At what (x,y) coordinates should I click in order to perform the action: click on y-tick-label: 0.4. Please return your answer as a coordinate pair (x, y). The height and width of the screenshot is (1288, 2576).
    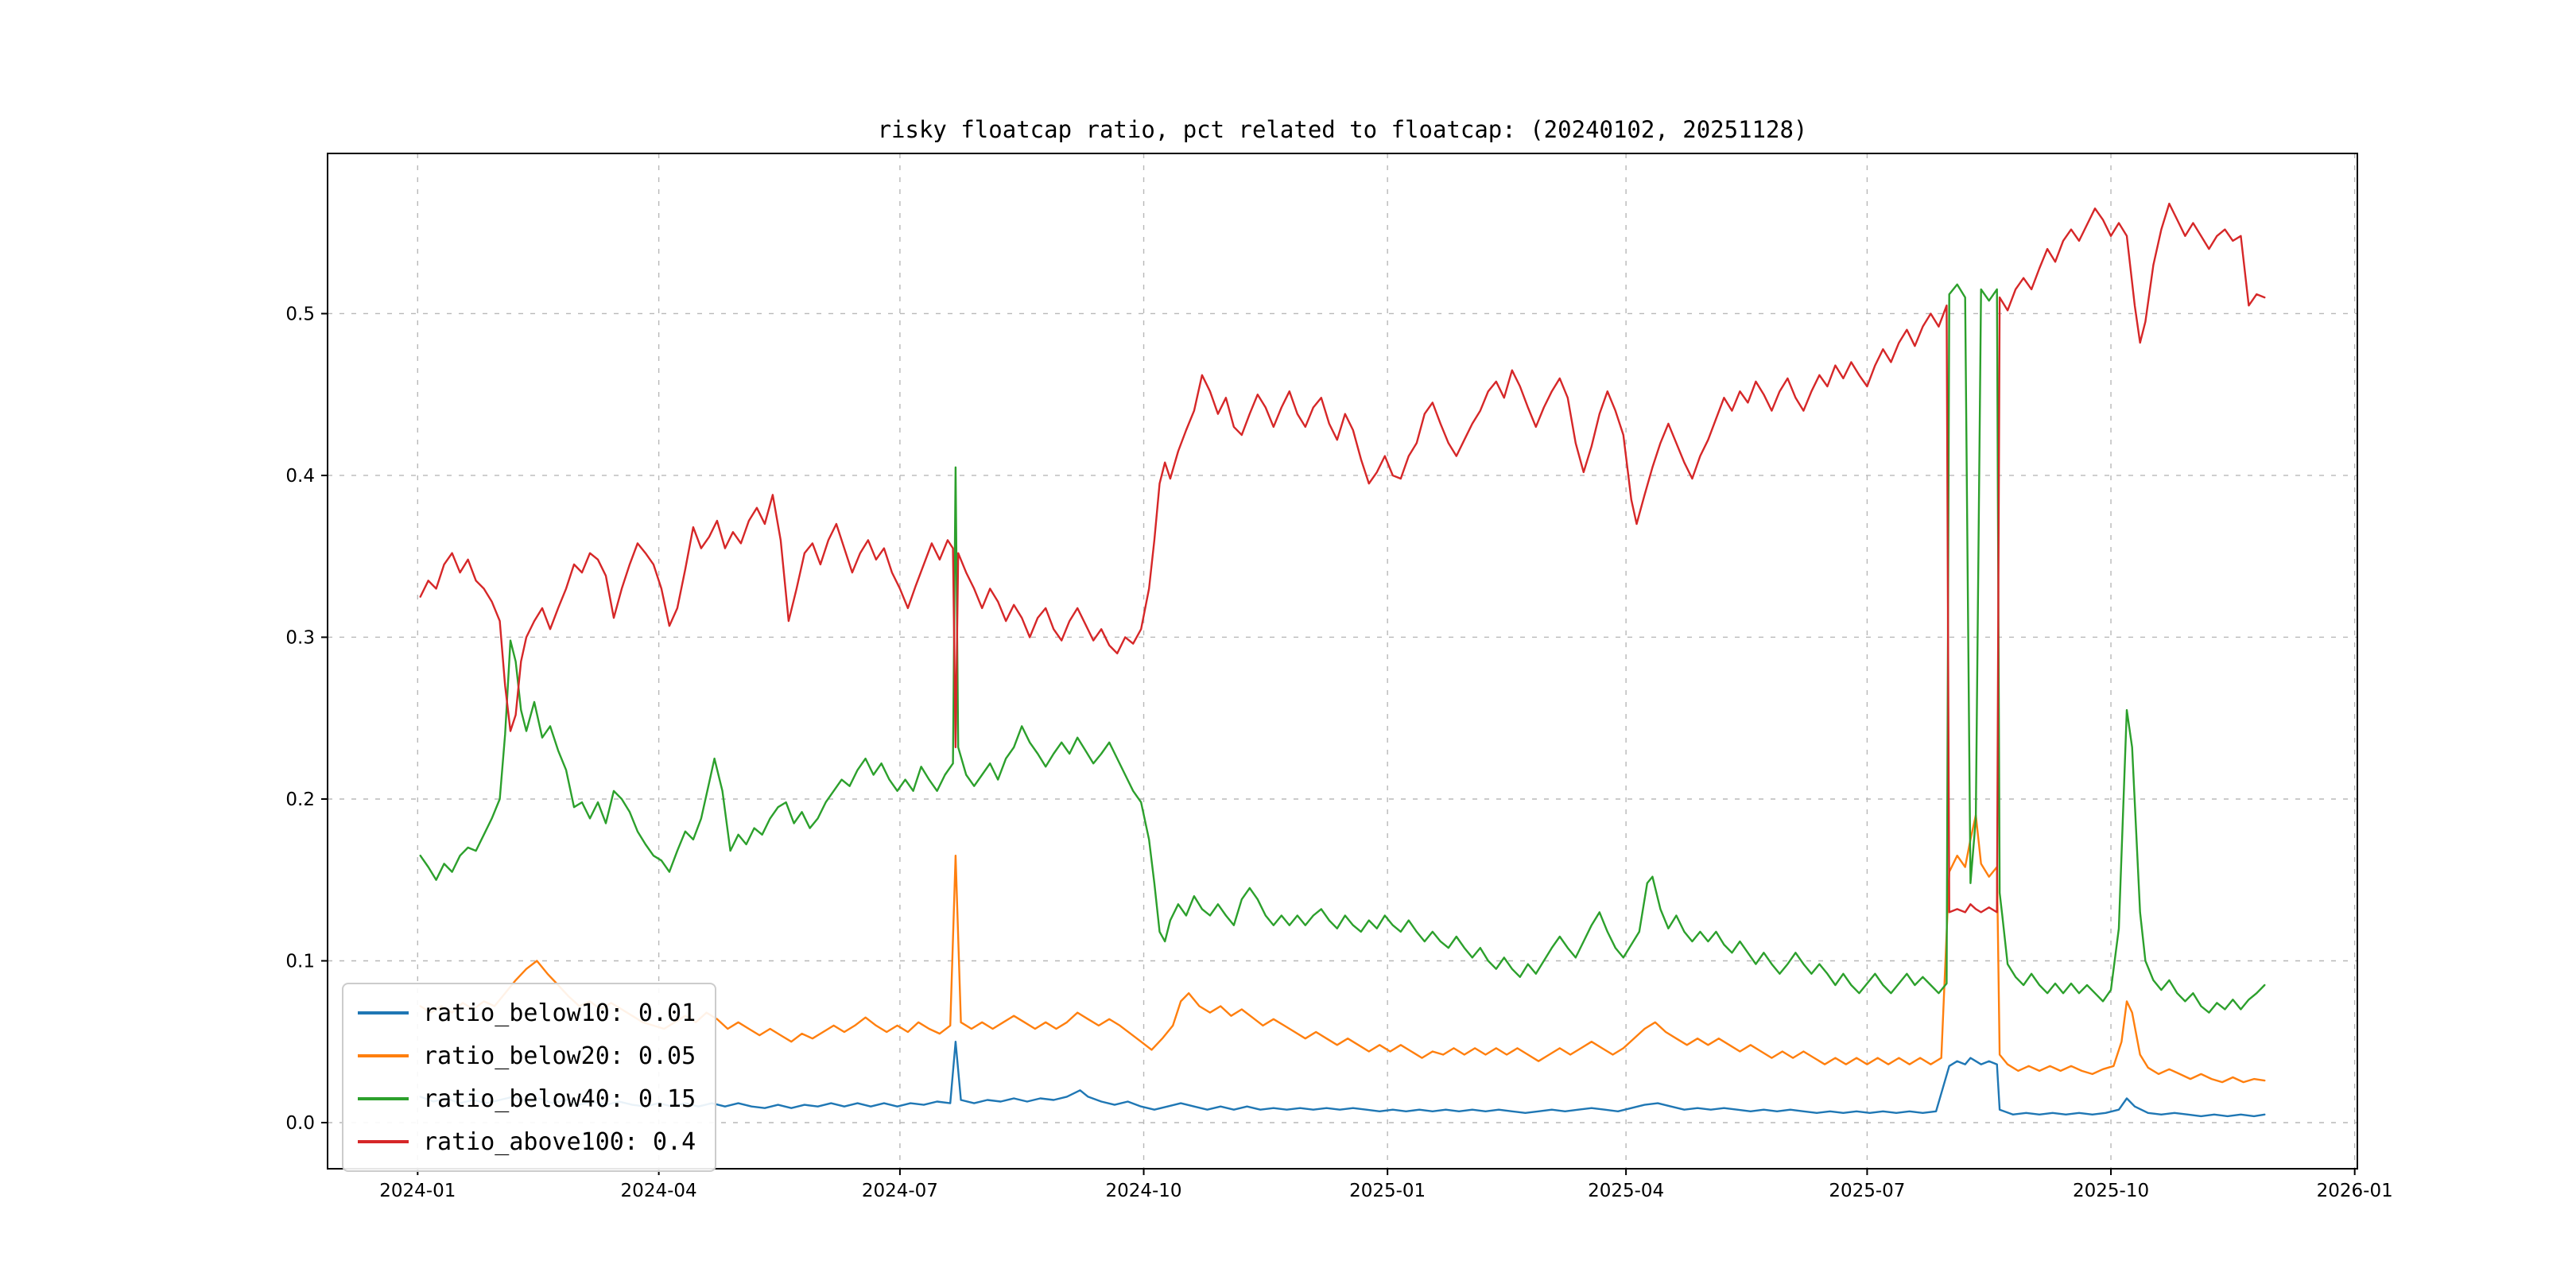
    Looking at the image, I should click on (300, 477).